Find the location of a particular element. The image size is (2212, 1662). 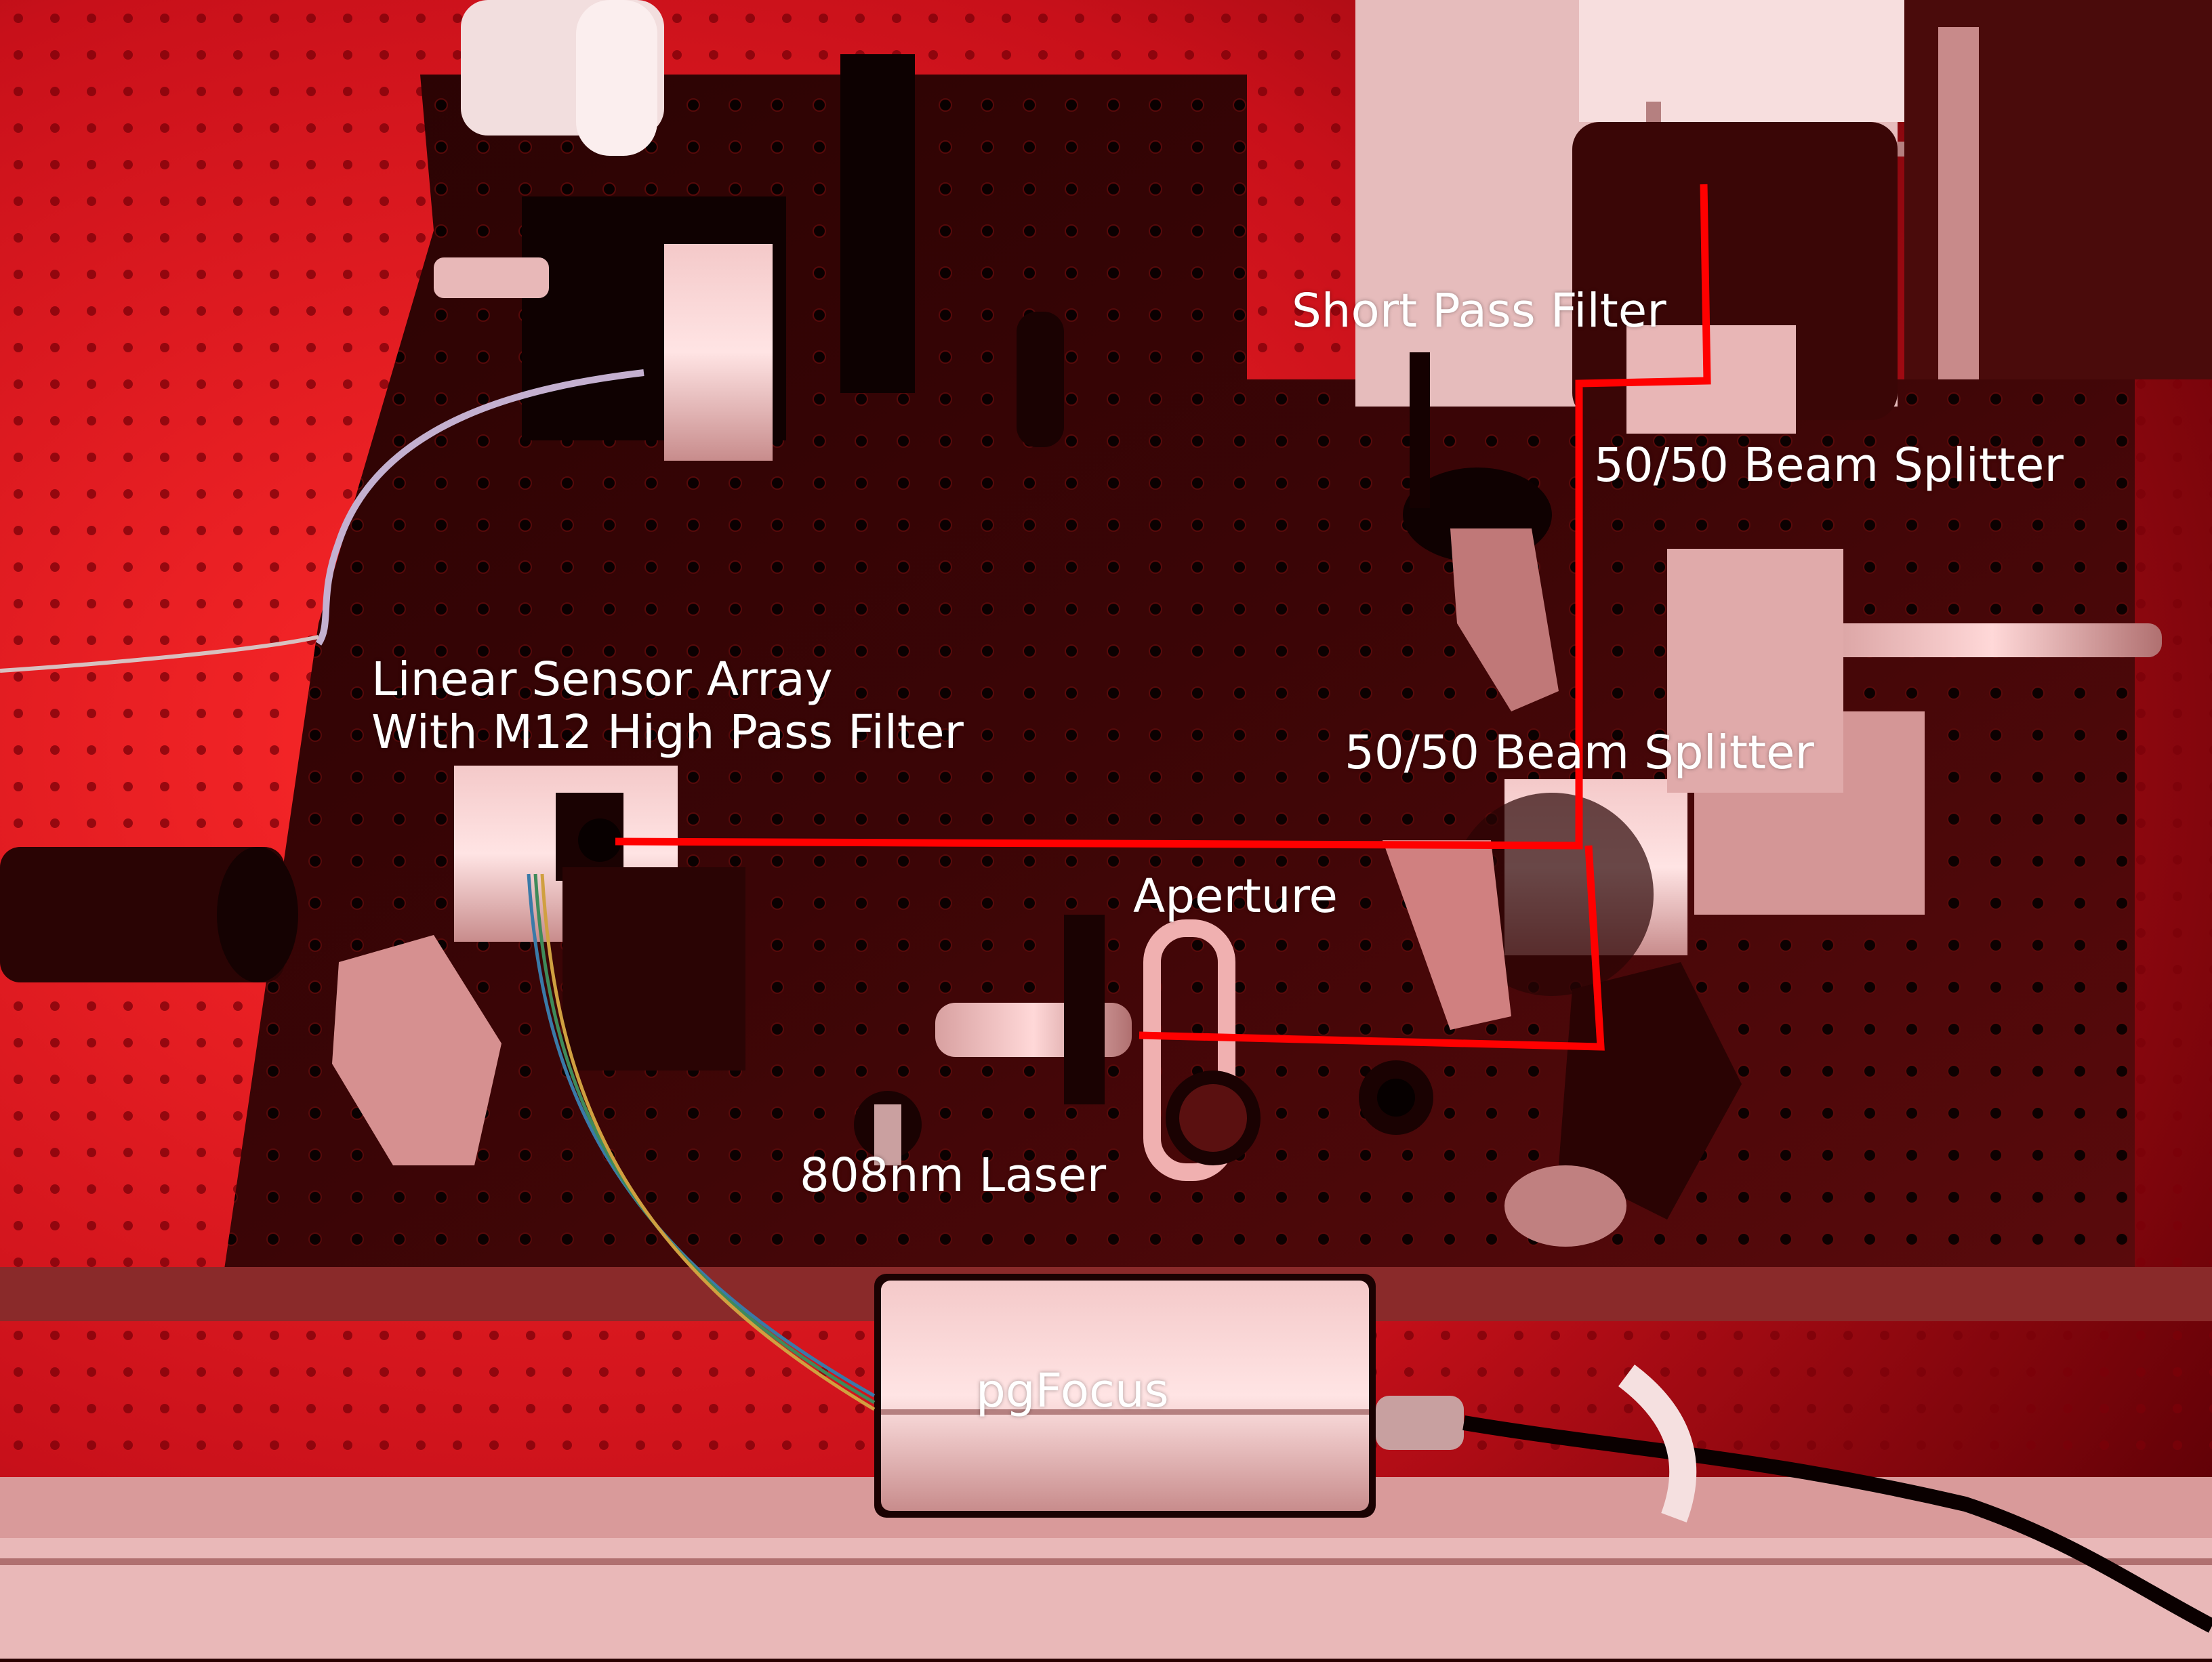

aperture-label: Aperture is located at coordinates (1235, 896).